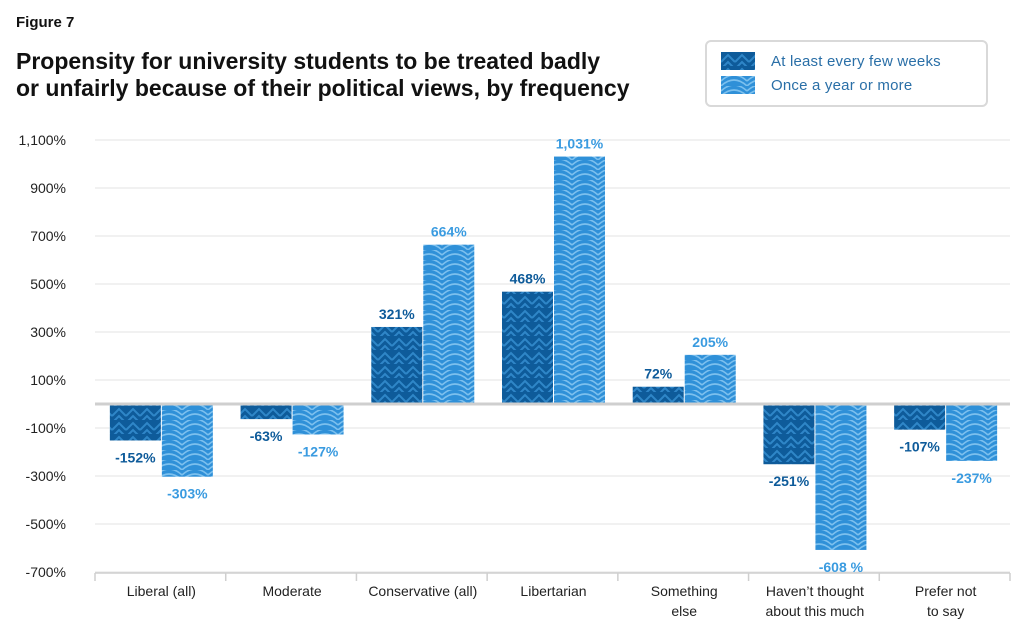 Image resolution: width=1024 pixels, height=643 pixels. I want to click on y-tick-label: 900%, so click(48, 188).